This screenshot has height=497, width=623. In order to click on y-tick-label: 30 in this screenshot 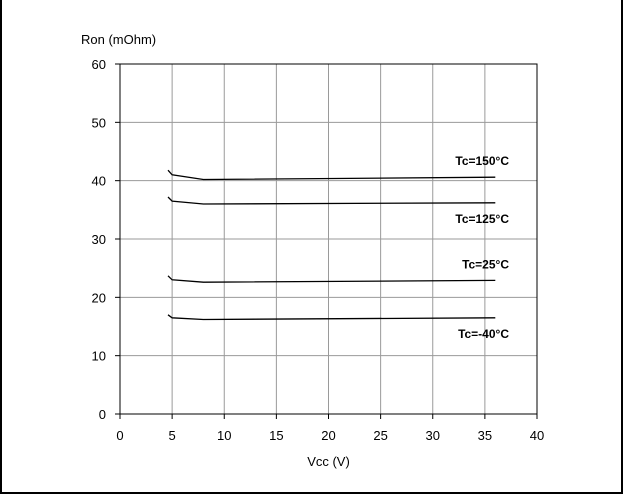, I will do `click(99, 239)`.